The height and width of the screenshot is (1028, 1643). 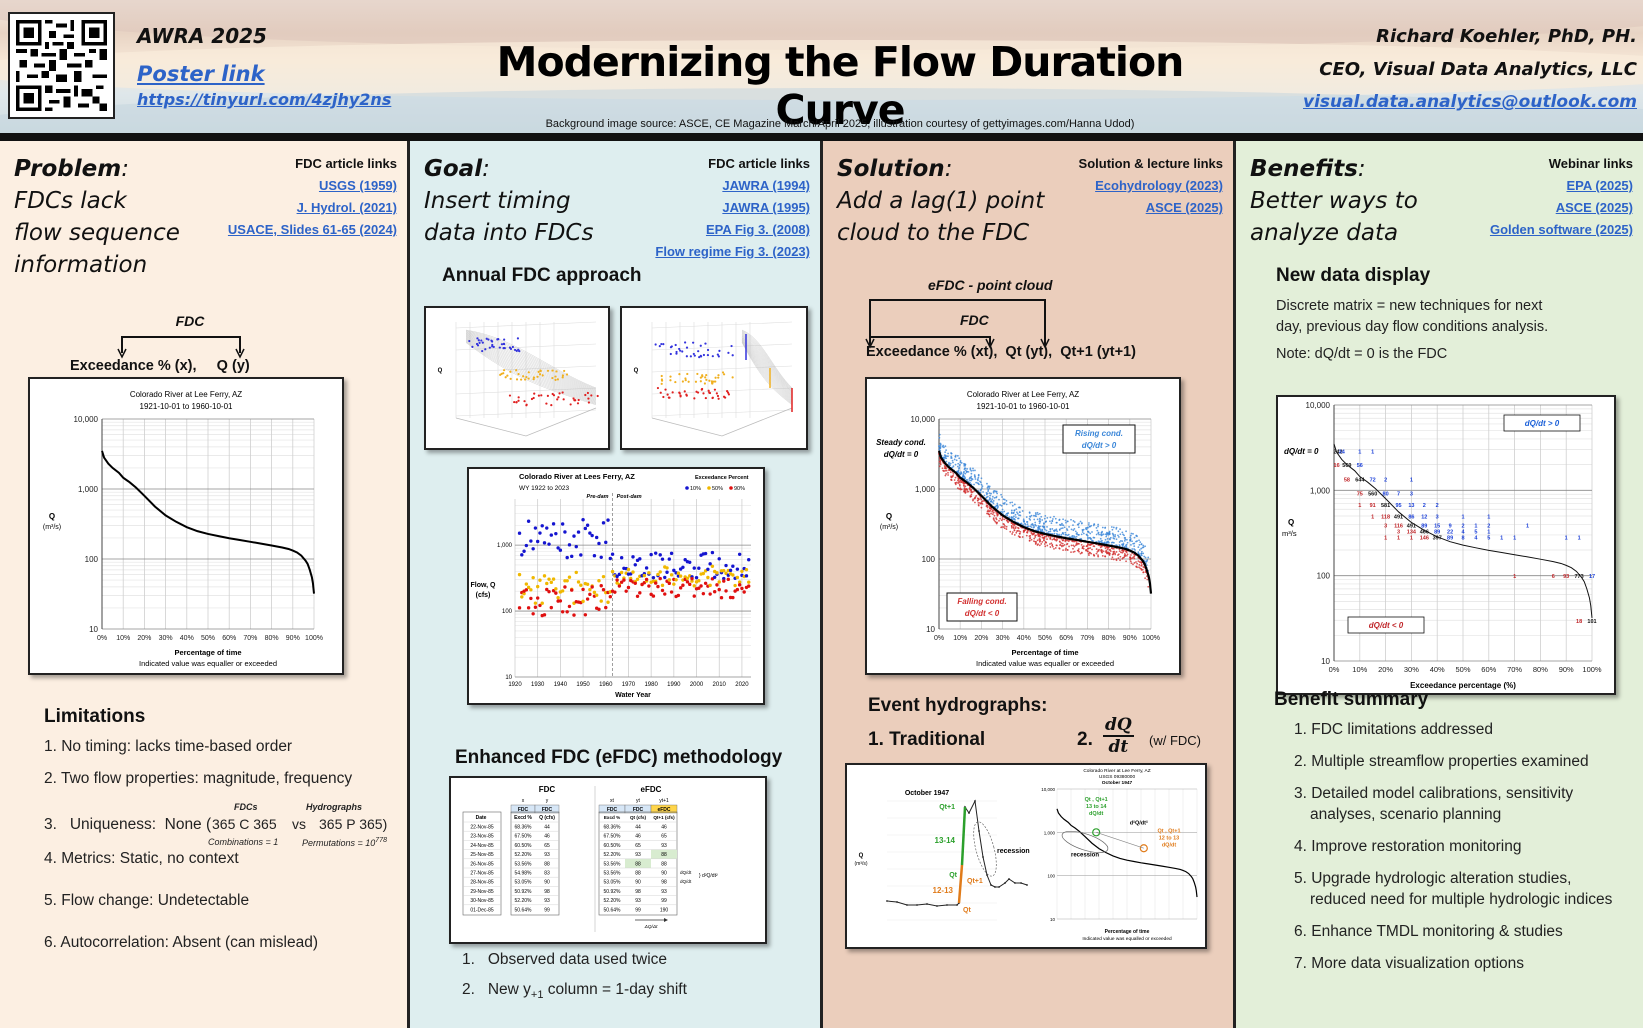 I want to click on goal-title: Goal, so click(x=453, y=169).